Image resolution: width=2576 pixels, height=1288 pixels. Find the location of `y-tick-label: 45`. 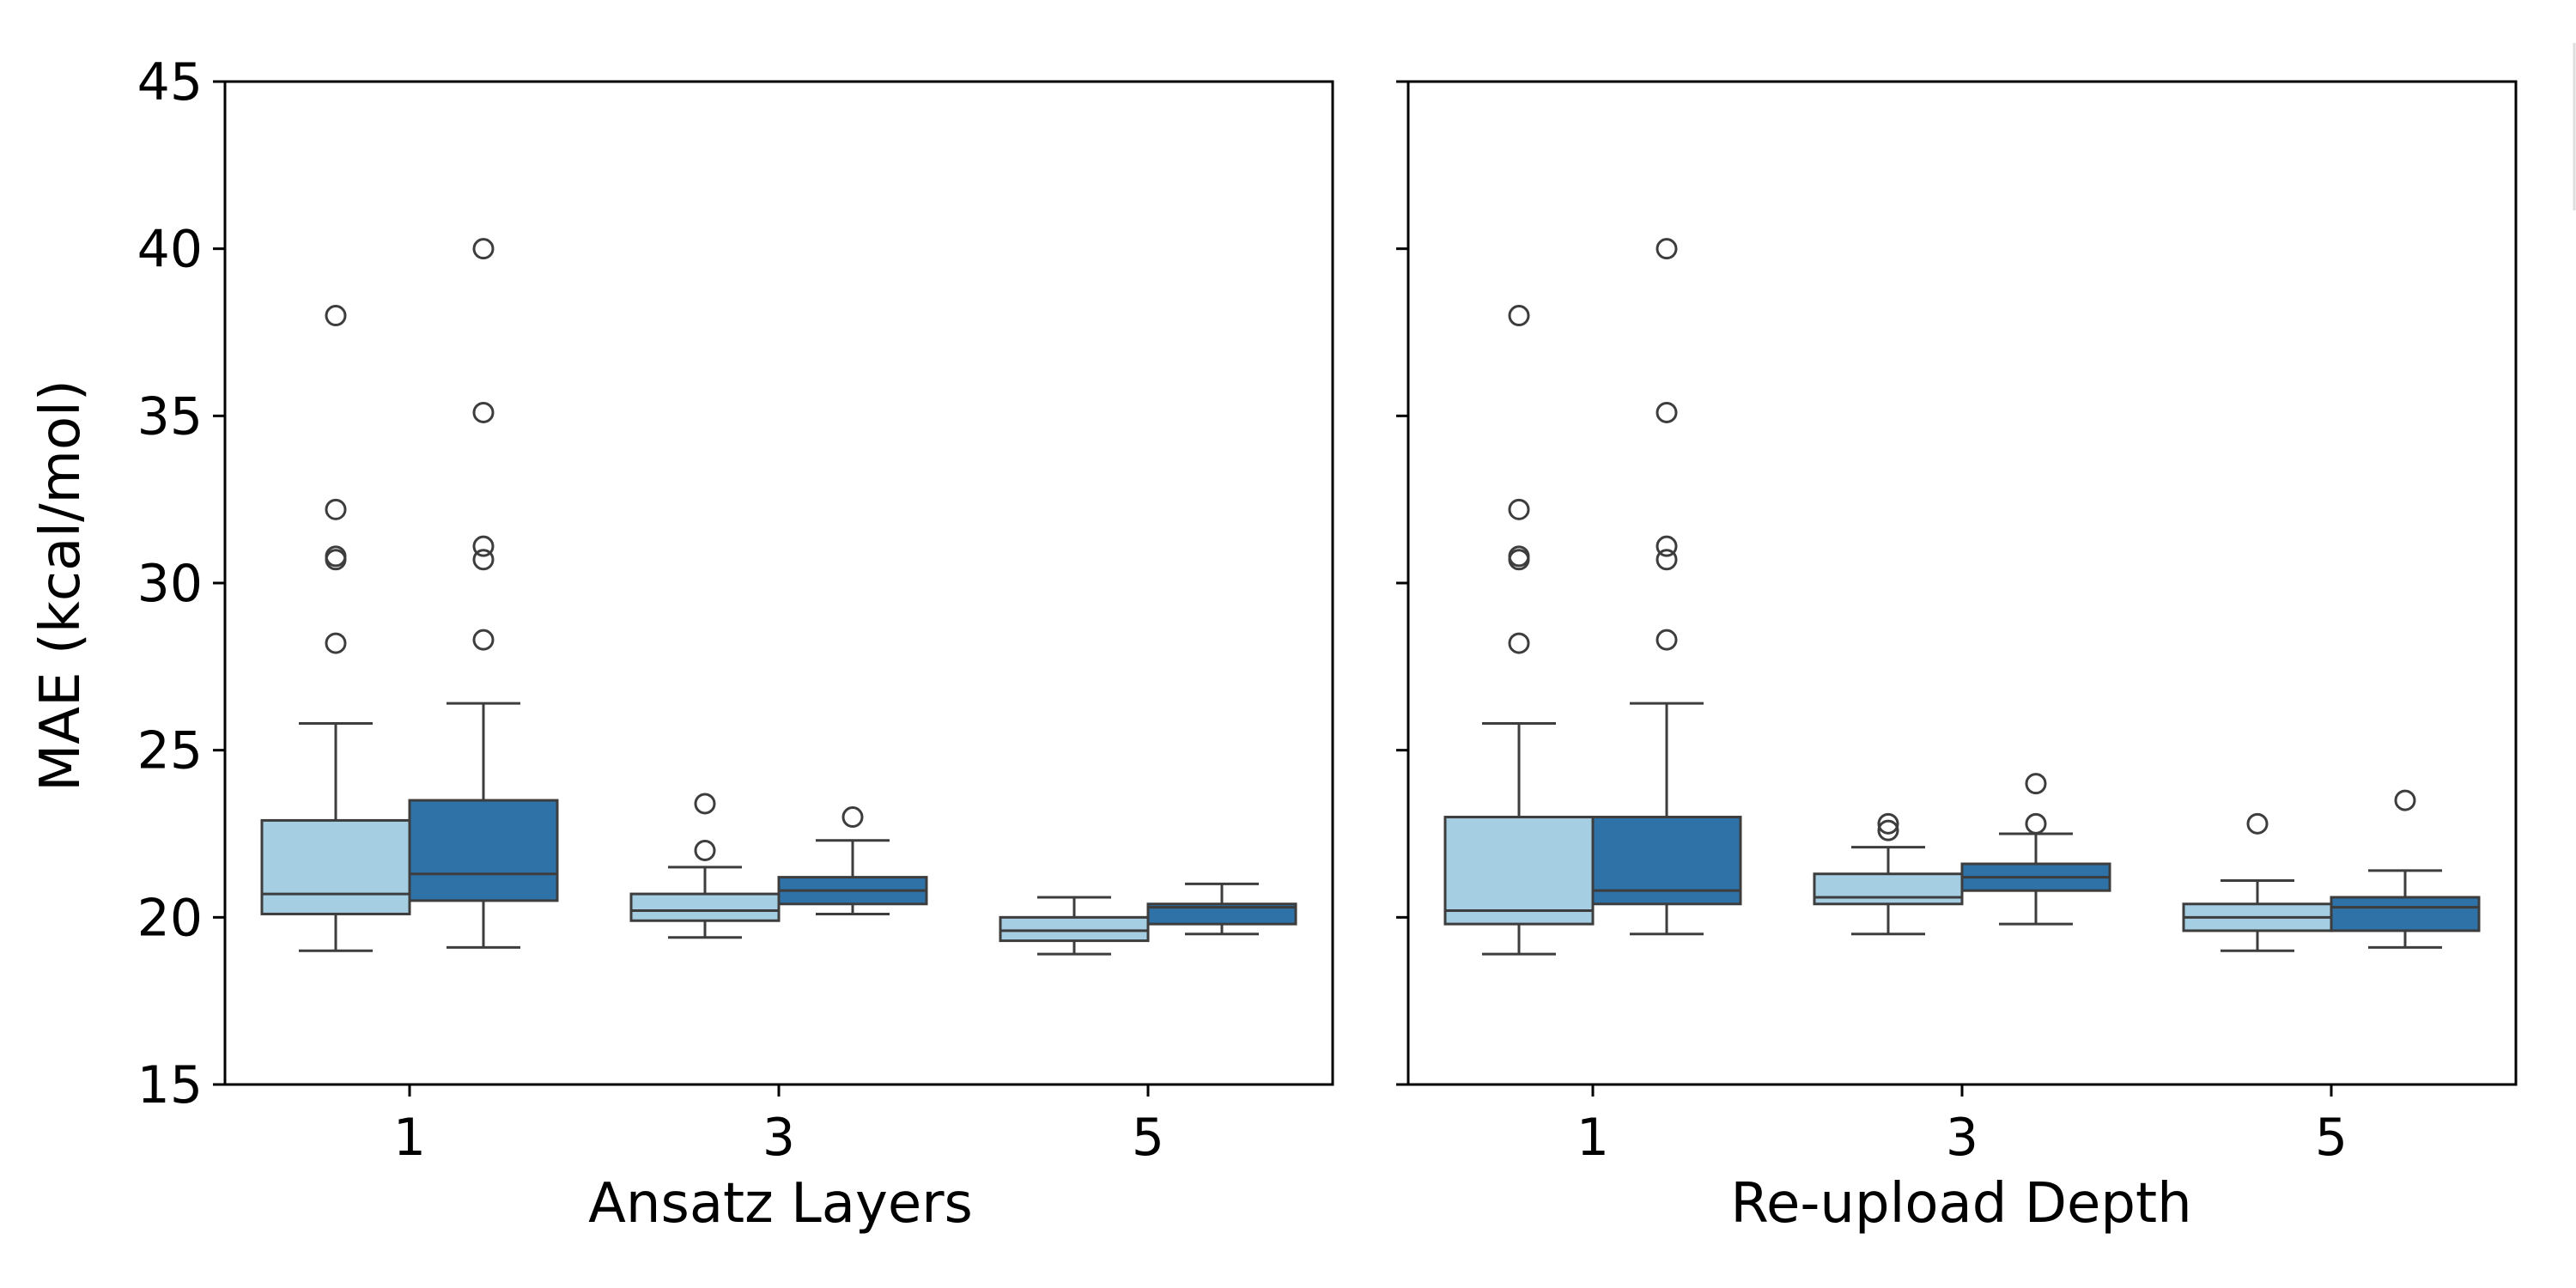

y-tick-label: 45 is located at coordinates (170, 82).